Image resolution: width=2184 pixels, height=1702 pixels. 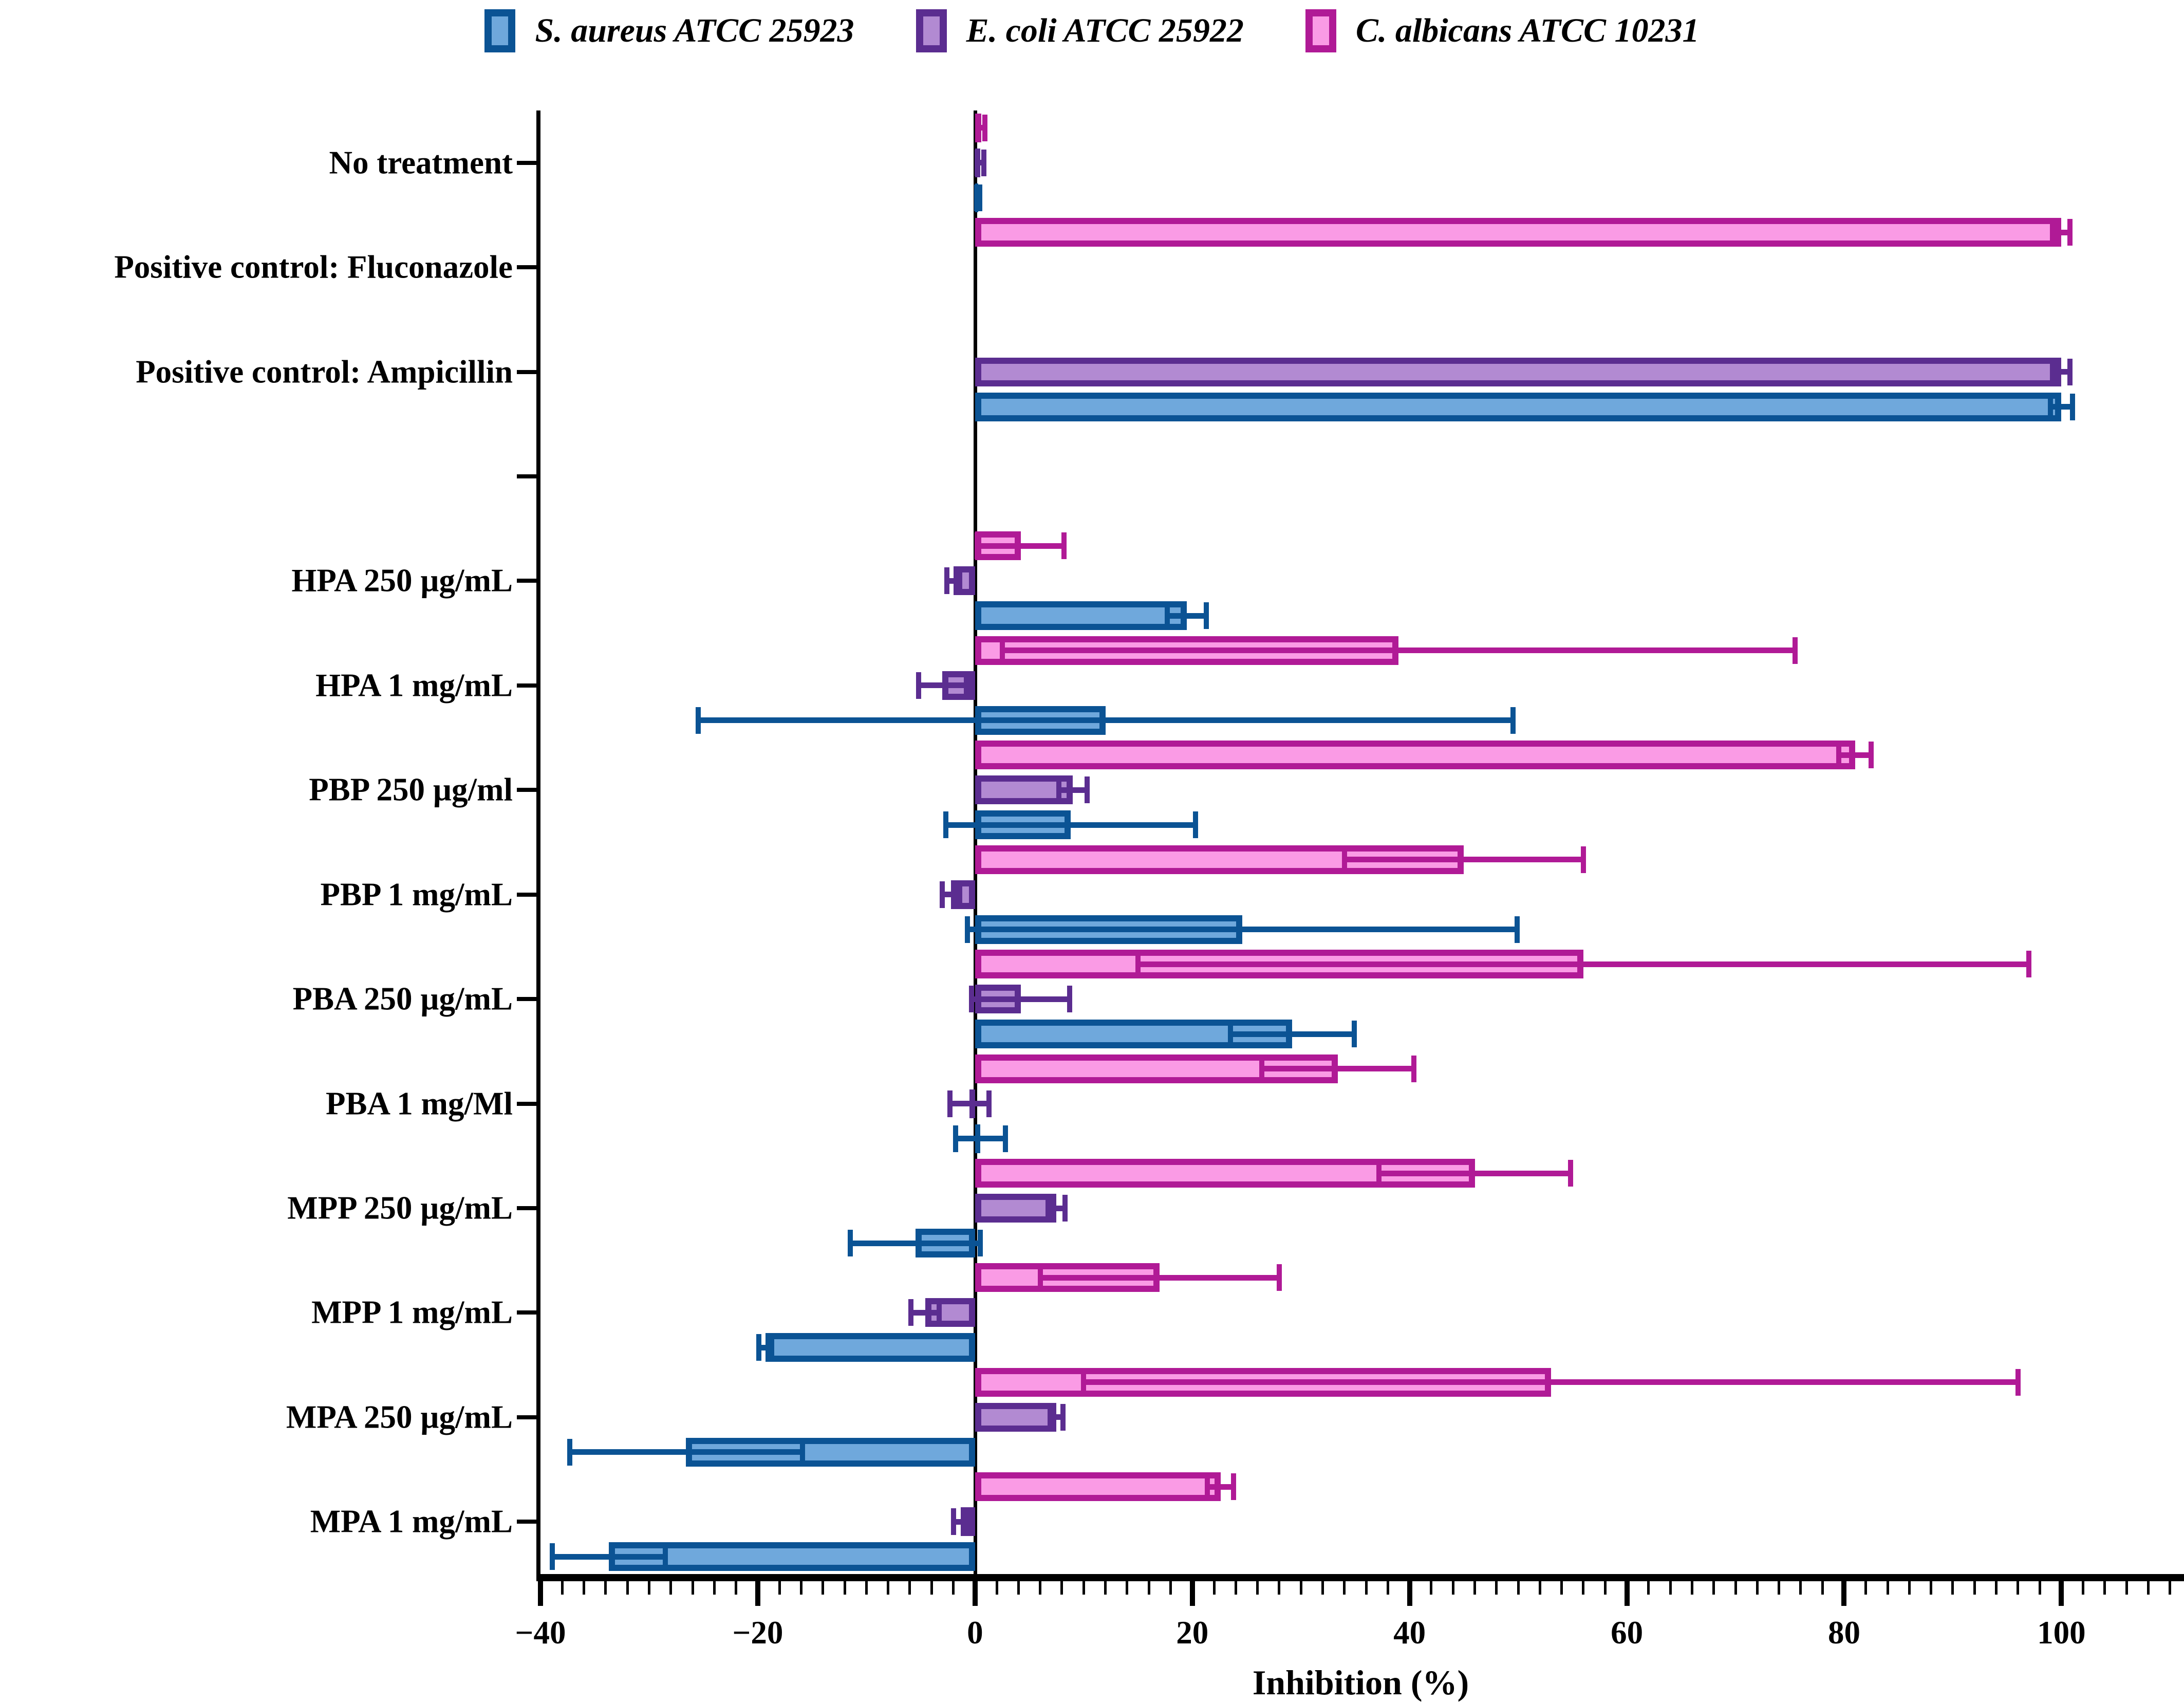 I want to click on category-label: HPA 1 mg/mL, so click(x=414, y=685).